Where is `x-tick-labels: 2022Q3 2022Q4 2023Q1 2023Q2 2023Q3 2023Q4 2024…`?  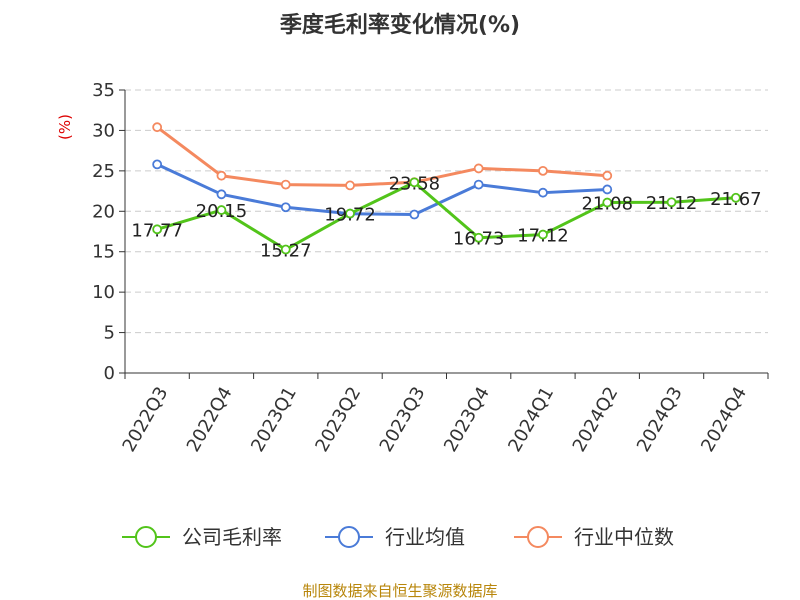 x-tick-labels: 2022Q3 2022Q4 2023Q1 2023Q2 2023Q3 2023Q4 2024… is located at coordinates (434, 419).